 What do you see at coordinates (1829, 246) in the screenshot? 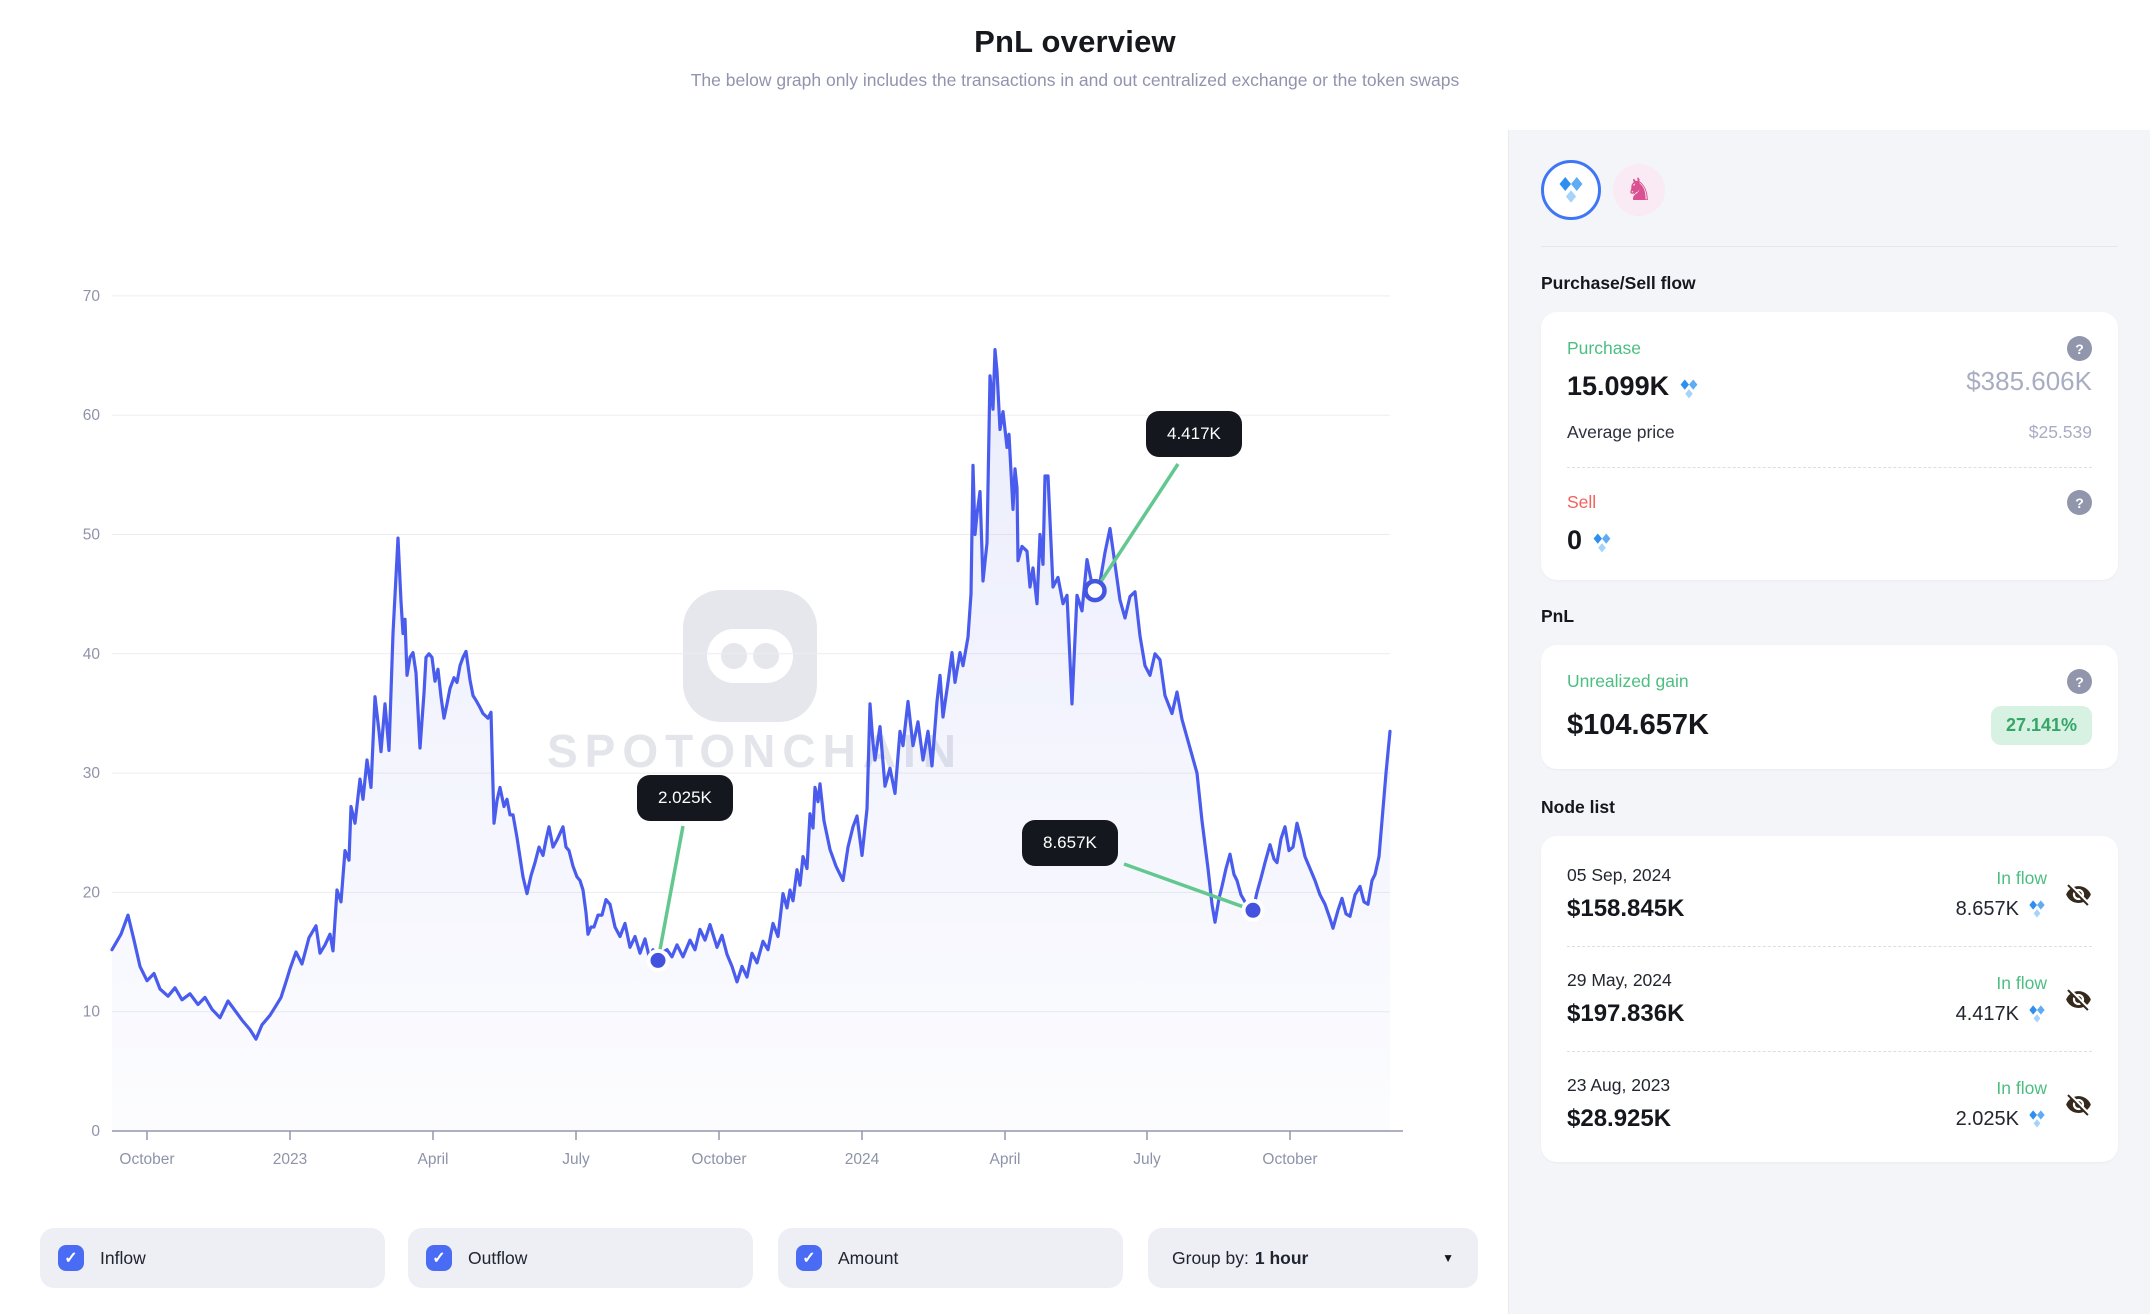
I see `sidebar-divider` at bounding box center [1829, 246].